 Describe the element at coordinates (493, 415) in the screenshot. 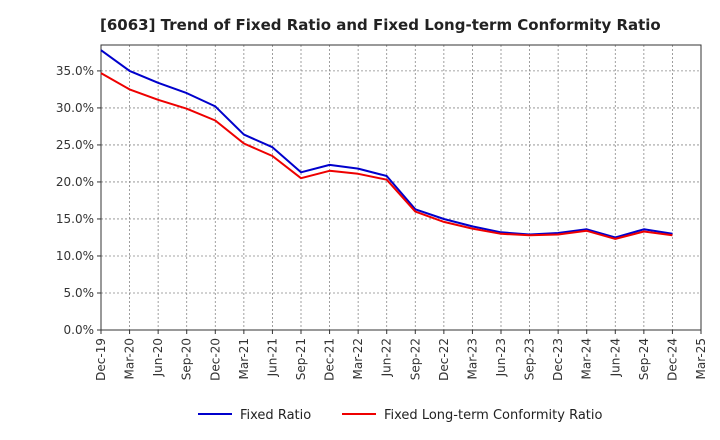

I see `legend-label-fixed-long-term-conformity-ratio: Fixed Long-term Conformity Ratio` at that location.